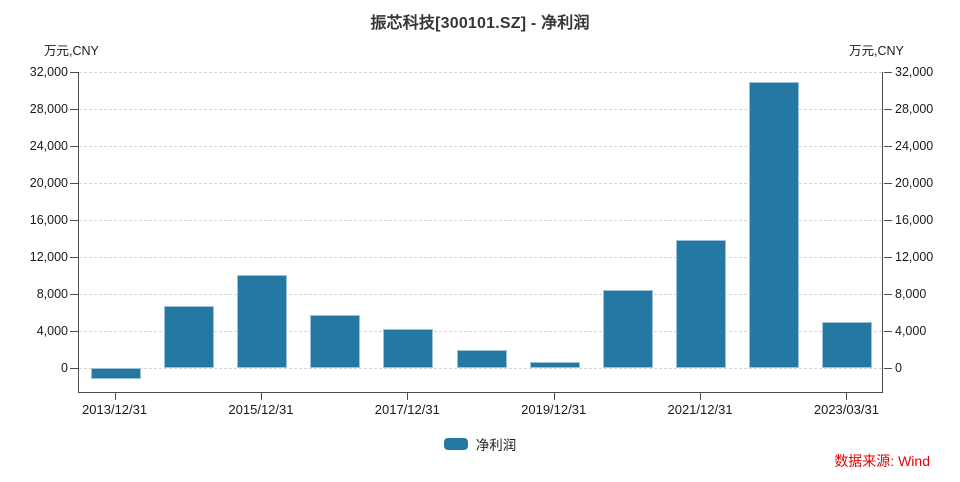 The width and height of the screenshot is (960, 482). What do you see at coordinates (898, 368) in the screenshot?
I see `y-axis-label-right: 0` at bounding box center [898, 368].